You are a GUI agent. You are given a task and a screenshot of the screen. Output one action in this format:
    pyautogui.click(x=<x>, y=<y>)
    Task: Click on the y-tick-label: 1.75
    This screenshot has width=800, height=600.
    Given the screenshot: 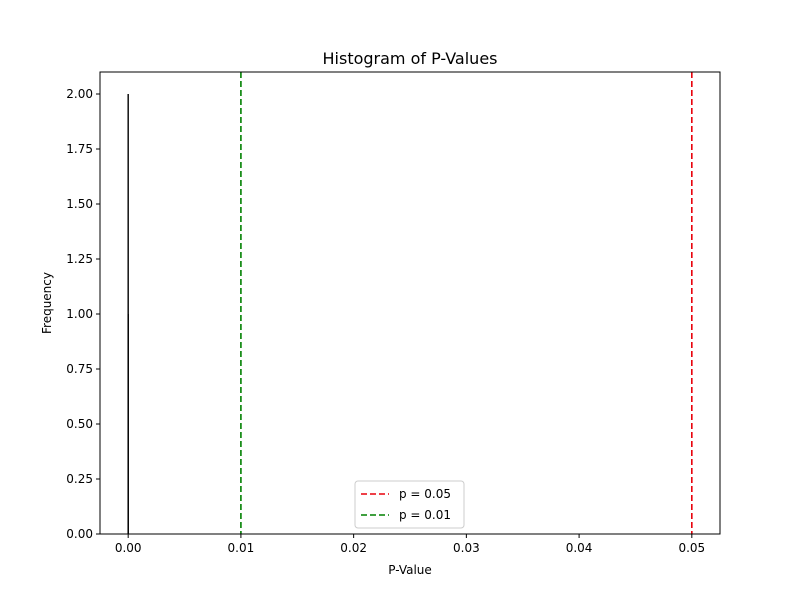 What is the action you would take?
    pyautogui.click(x=79, y=149)
    